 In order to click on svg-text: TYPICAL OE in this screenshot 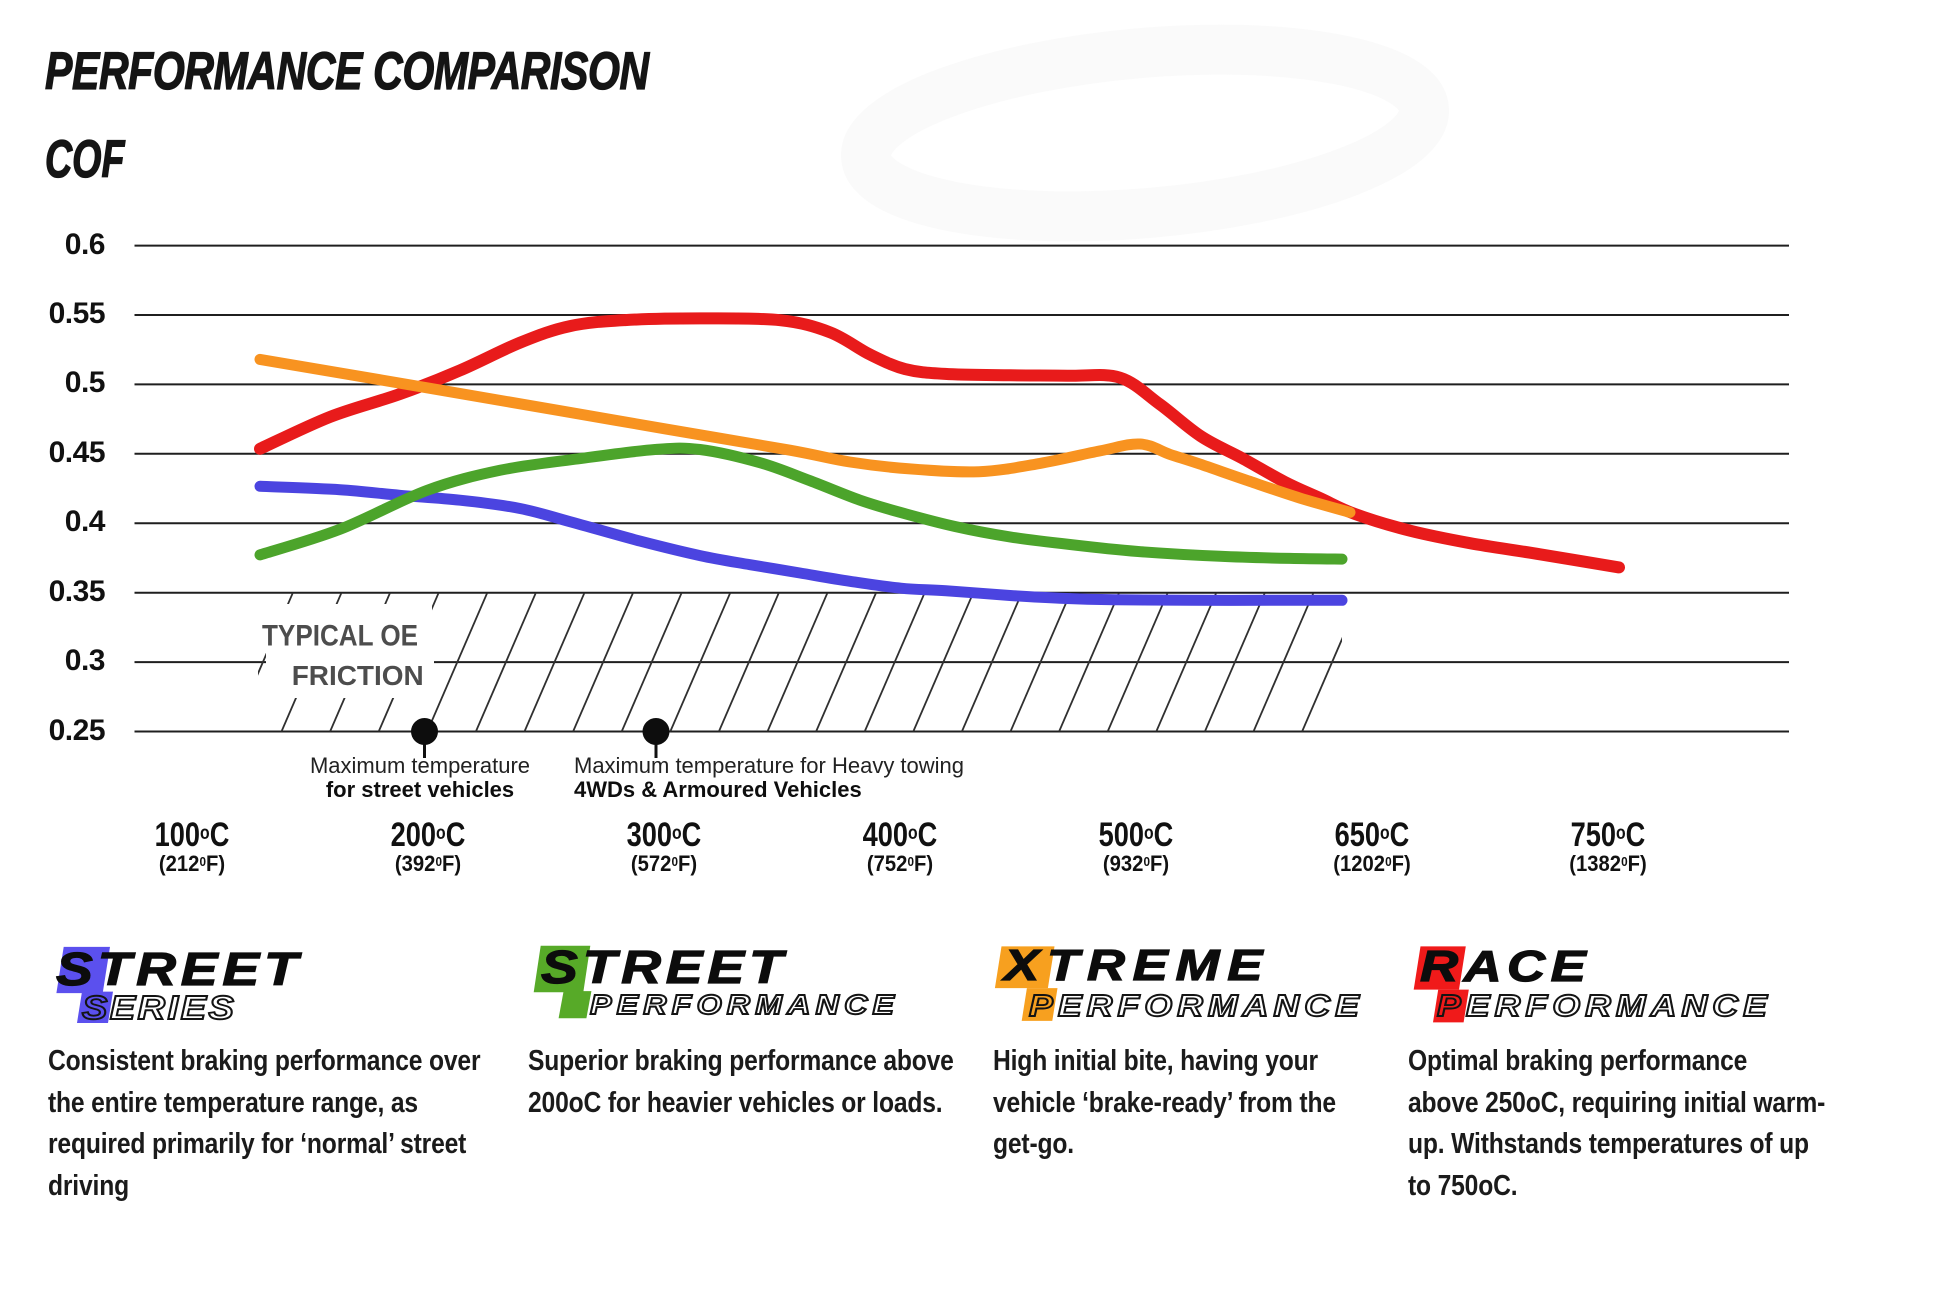, I will do `click(340, 636)`.